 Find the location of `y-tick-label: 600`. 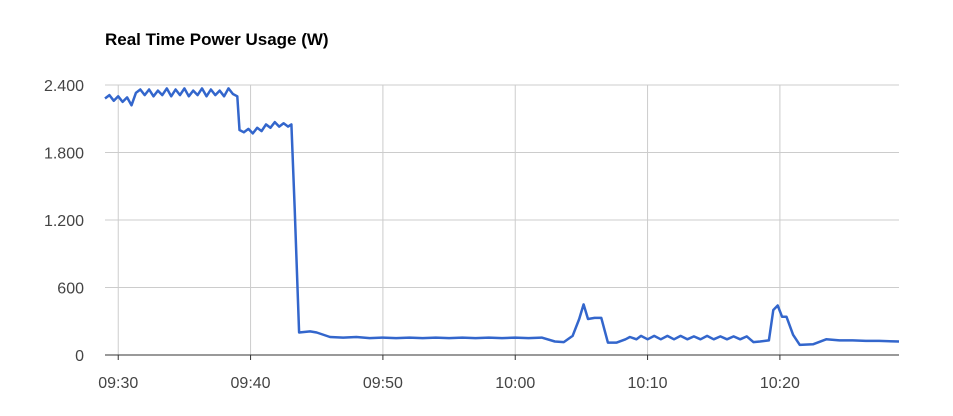

y-tick-label: 600 is located at coordinates (70, 289).